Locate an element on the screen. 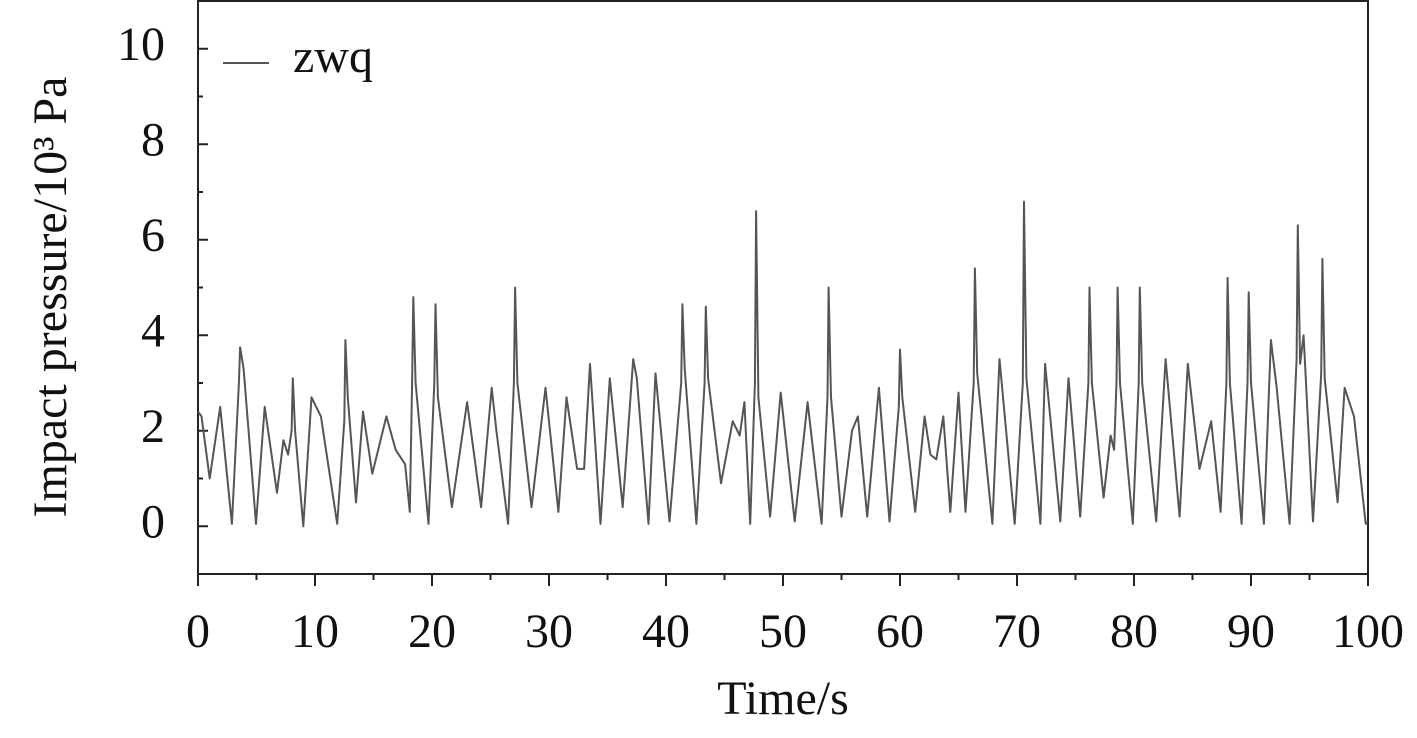  x-tick-label: 40 is located at coordinates (666, 631).